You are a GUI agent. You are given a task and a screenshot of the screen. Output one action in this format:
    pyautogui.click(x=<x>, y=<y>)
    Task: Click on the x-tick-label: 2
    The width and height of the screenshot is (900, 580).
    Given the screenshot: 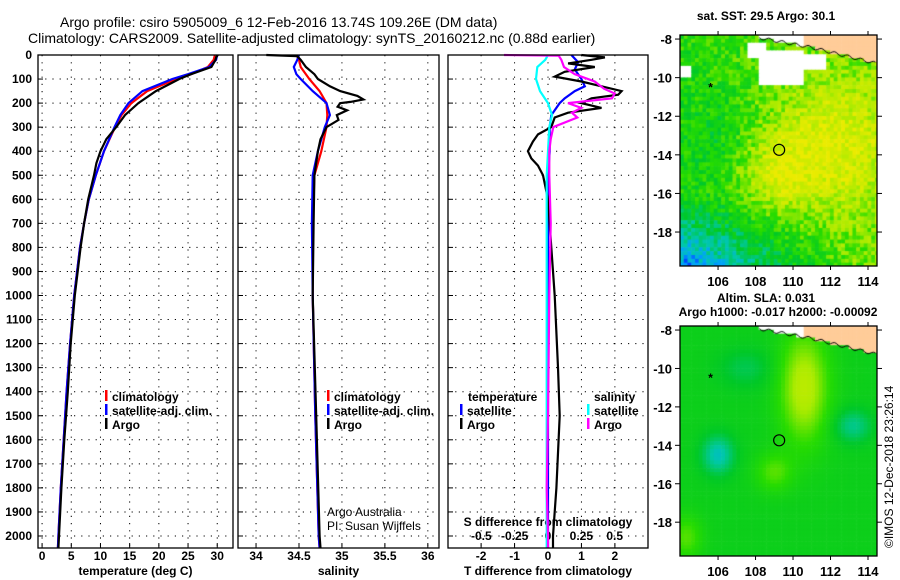 What is the action you would take?
    pyautogui.click(x=615, y=556)
    